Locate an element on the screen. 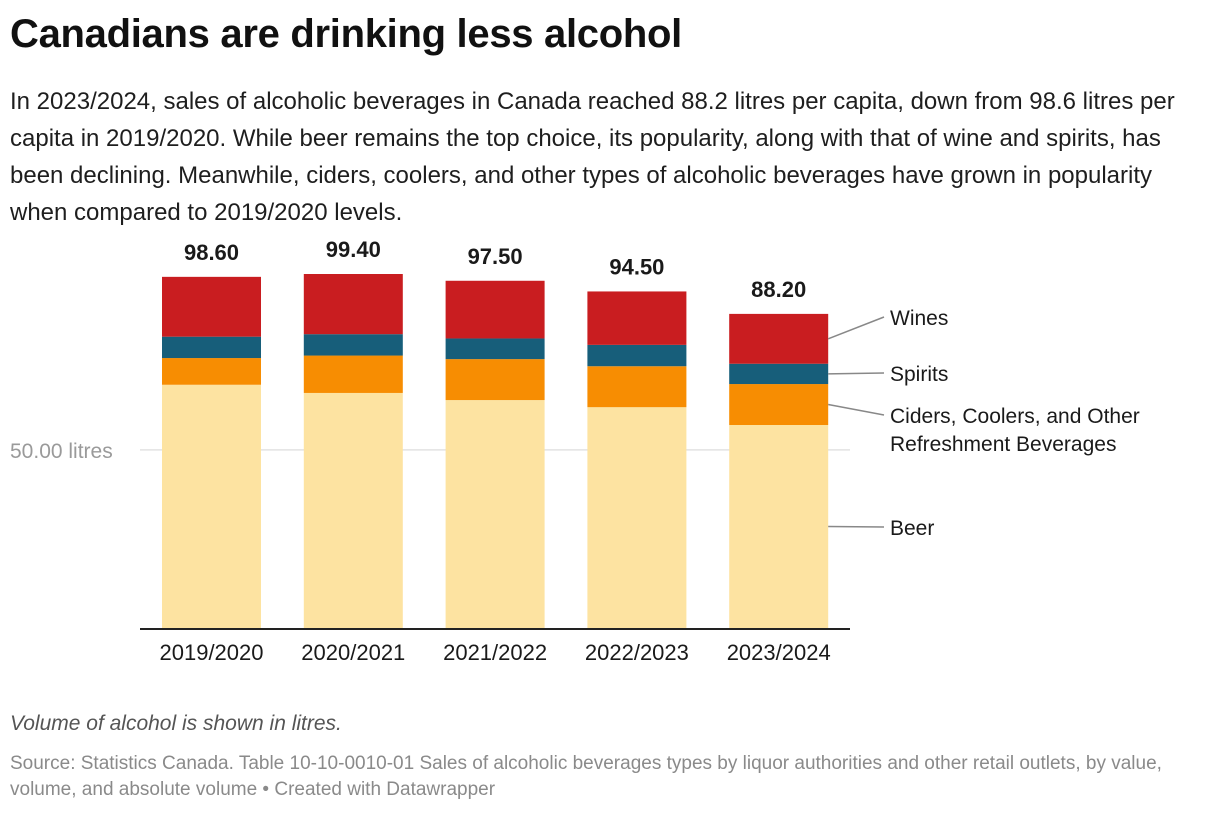 This screenshot has height=814, width=1220. chart-note: Volume of alcohol is shown in litres. is located at coordinates (176, 723).